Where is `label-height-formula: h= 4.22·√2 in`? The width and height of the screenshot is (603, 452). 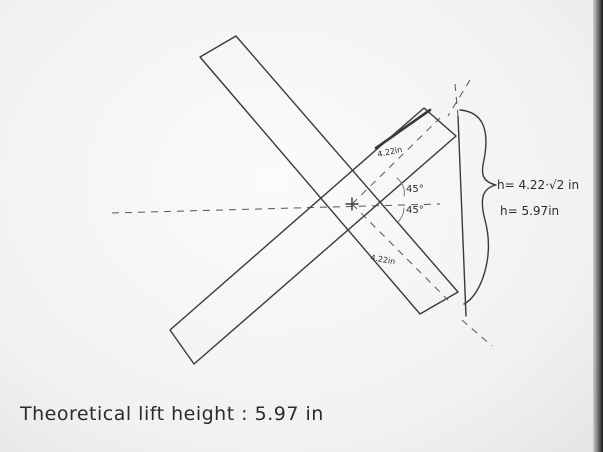
label-height-formula: h= 4.22·√2 in is located at coordinates (538, 185).